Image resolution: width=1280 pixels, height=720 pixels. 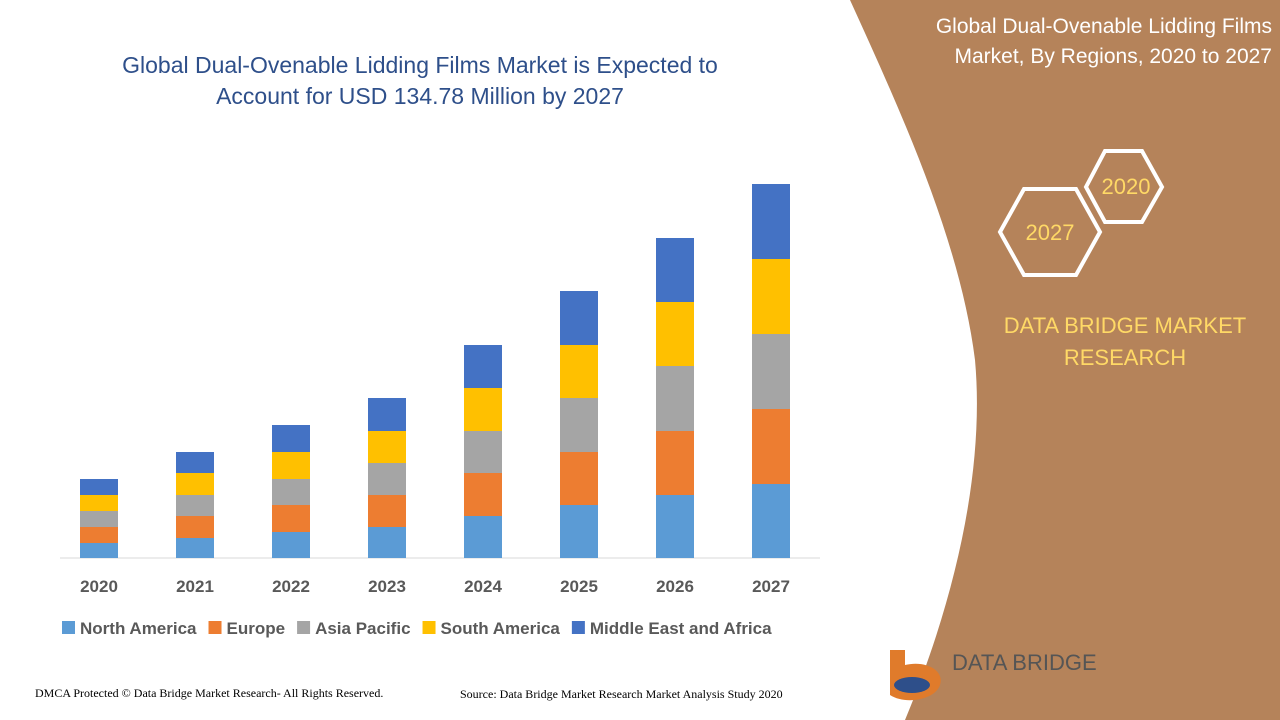 What do you see at coordinates (195, 586) in the screenshot?
I see `x-tick-label: 2021` at bounding box center [195, 586].